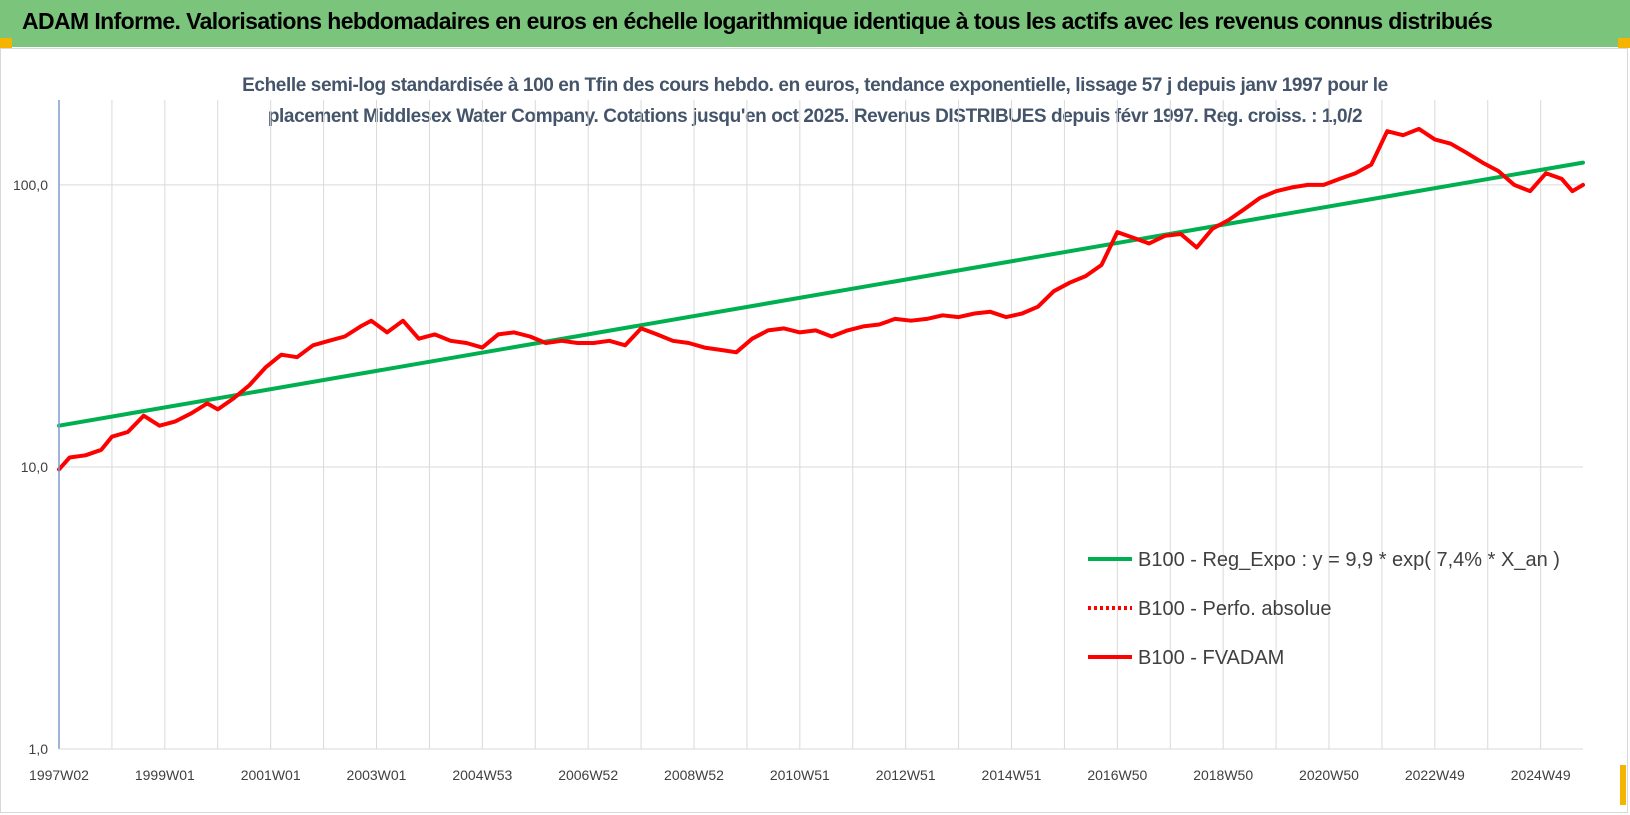 This screenshot has height=815, width=1630. What do you see at coordinates (1623, 785) in the screenshot?
I see `corner-mark-bottom-right` at bounding box center [1623, 785].